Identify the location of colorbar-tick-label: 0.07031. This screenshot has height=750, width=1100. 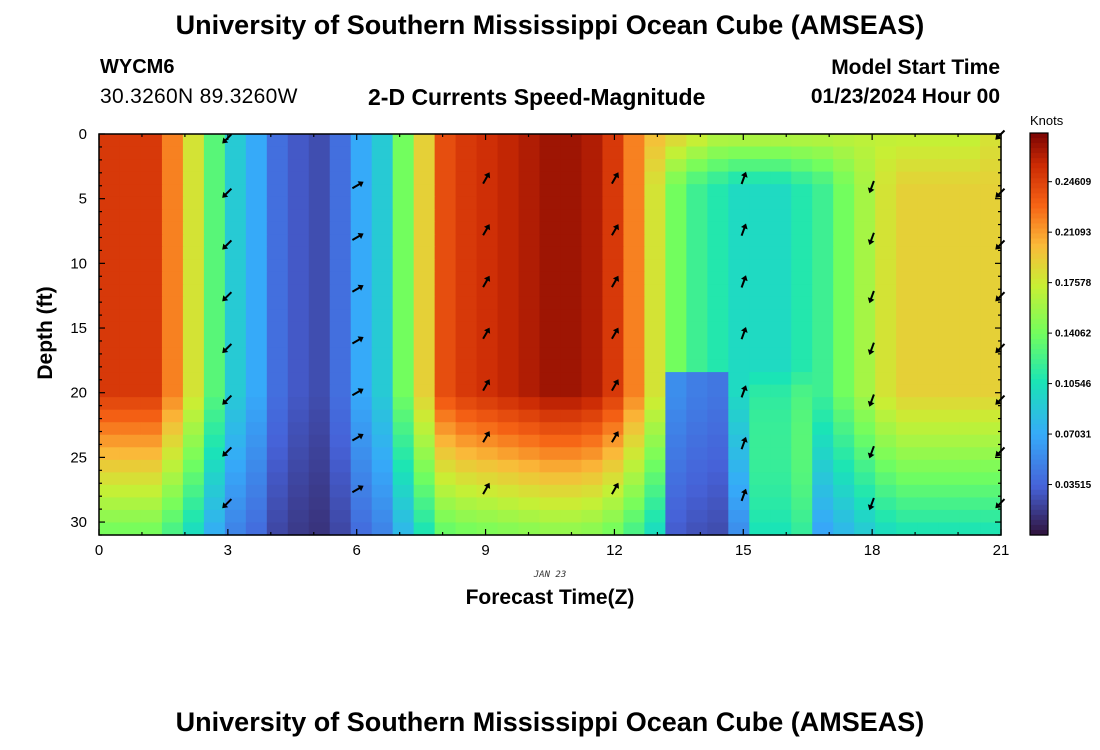
(1073, 435).